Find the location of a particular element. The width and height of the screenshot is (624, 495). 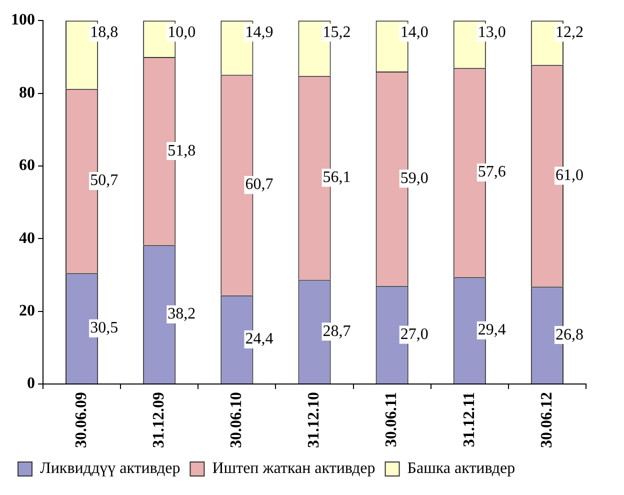

data-label: 18,8 is located at coordinates (104, 32).